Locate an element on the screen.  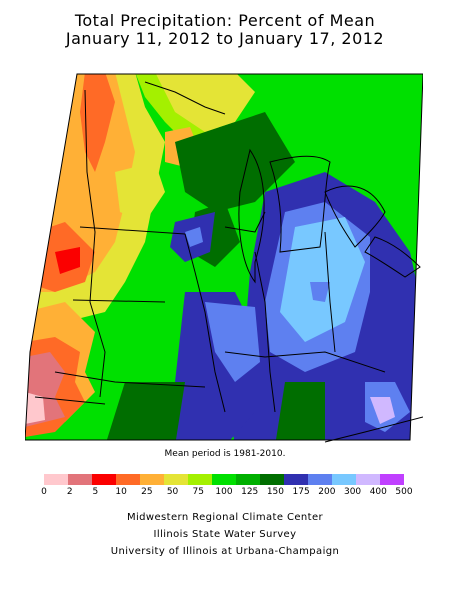
legend-tick-label: 125 is located at coordinates (250, 492).